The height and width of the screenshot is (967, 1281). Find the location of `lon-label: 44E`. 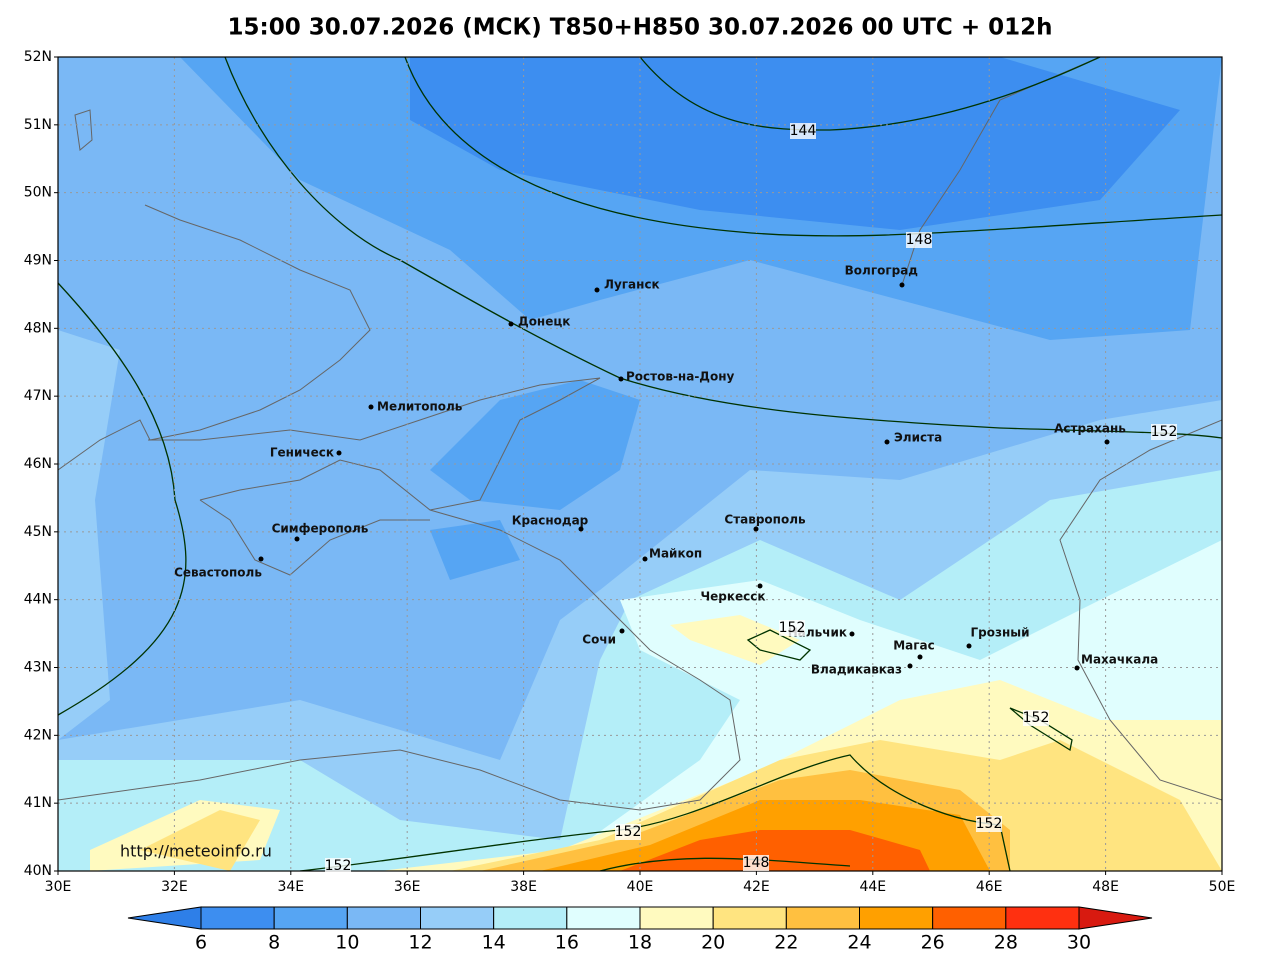

lon-label: 44E is located at coordinates (872, 887).